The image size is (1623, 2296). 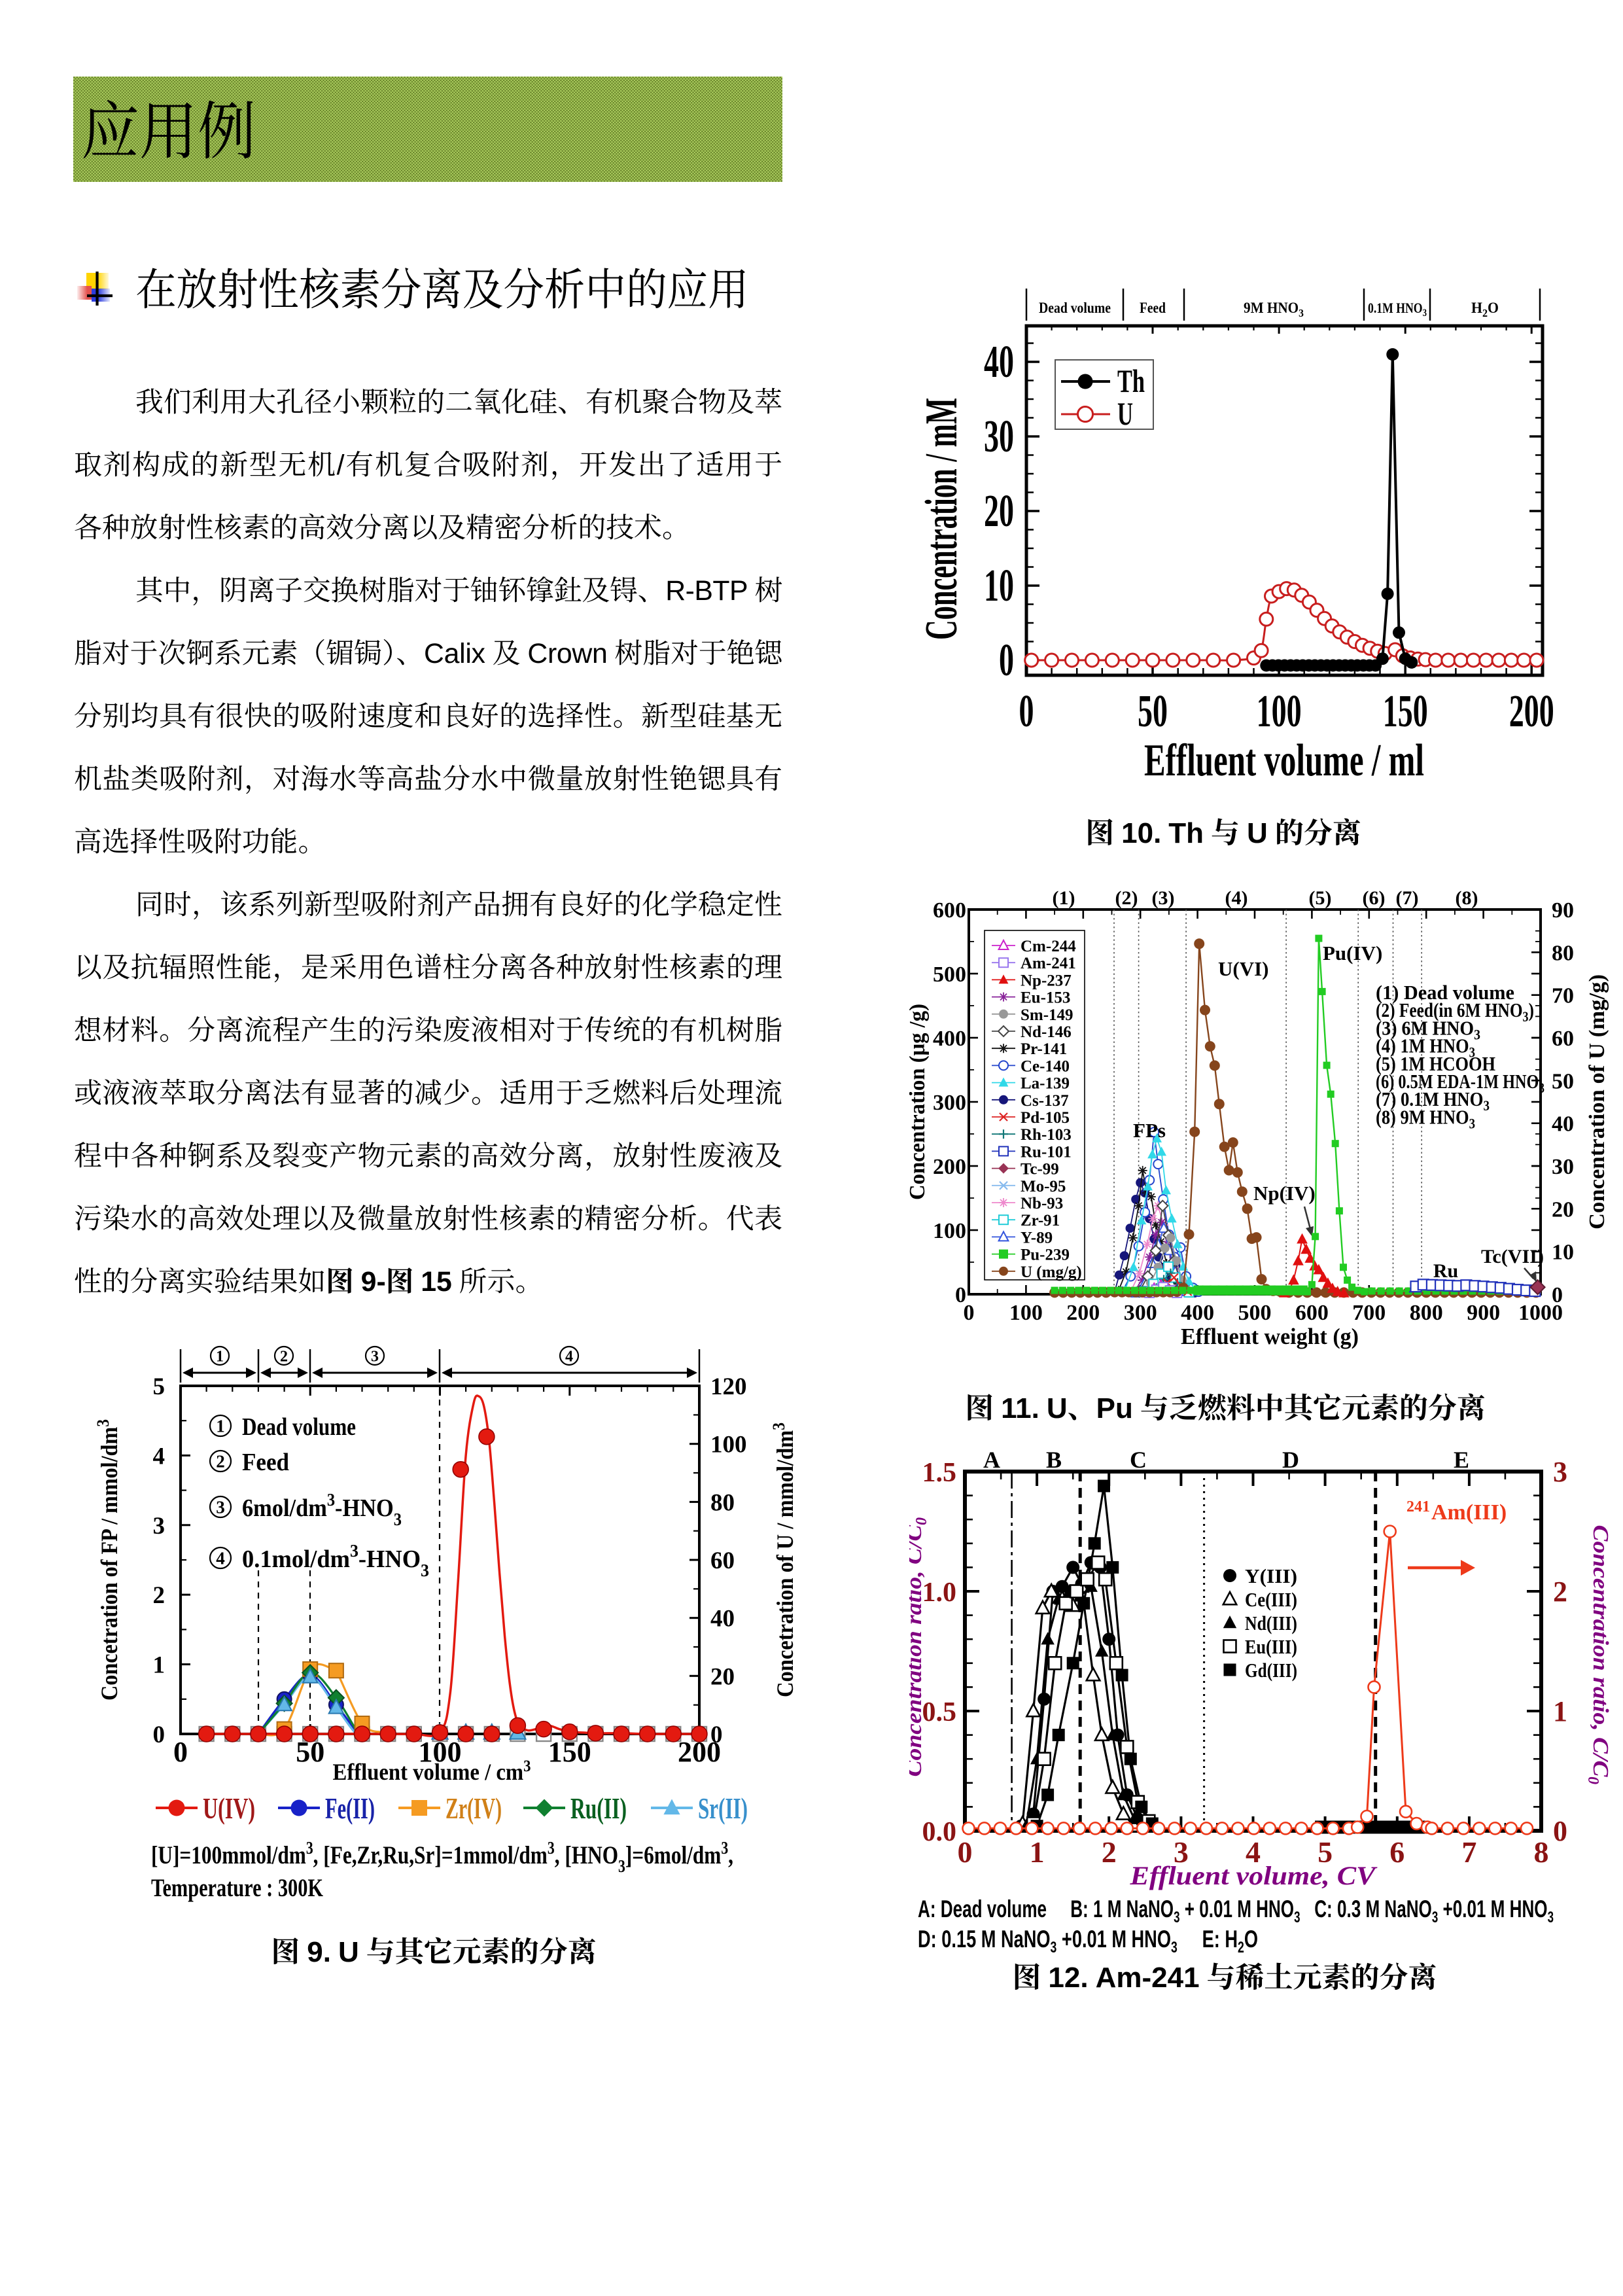 I want to click on svg-text: (7) 0.1M HNO3, so click(x=1433, y=1101).